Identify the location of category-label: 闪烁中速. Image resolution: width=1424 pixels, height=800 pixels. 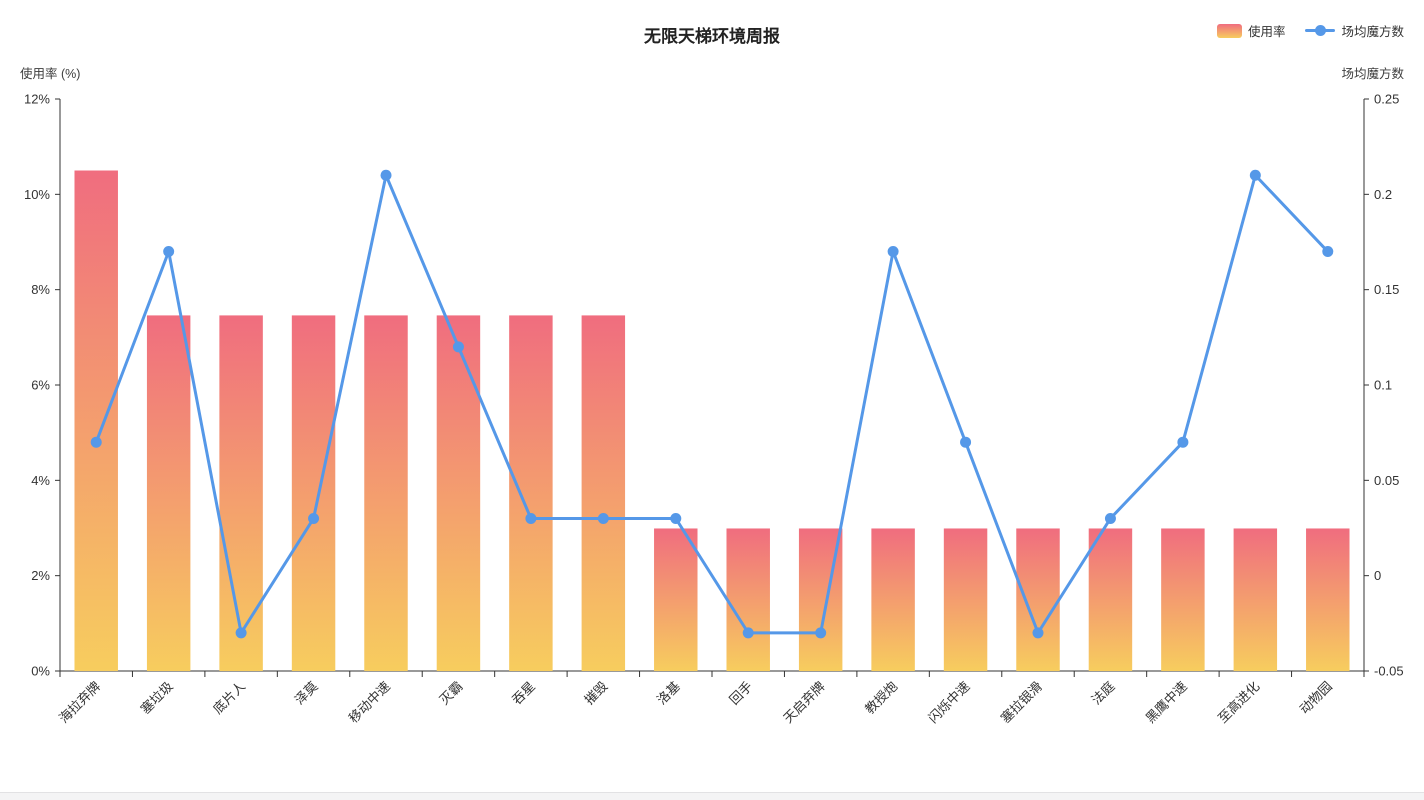
(948, 702).